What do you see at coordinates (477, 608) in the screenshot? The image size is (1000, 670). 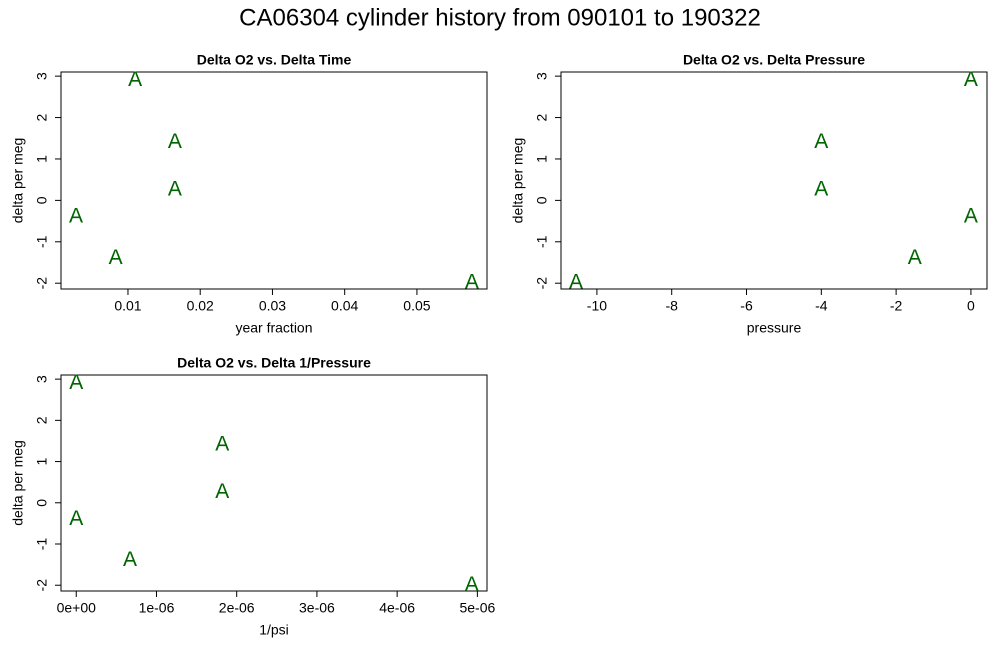 I see `x-tick-label: 5e-06` at bounding box center [477, 608].